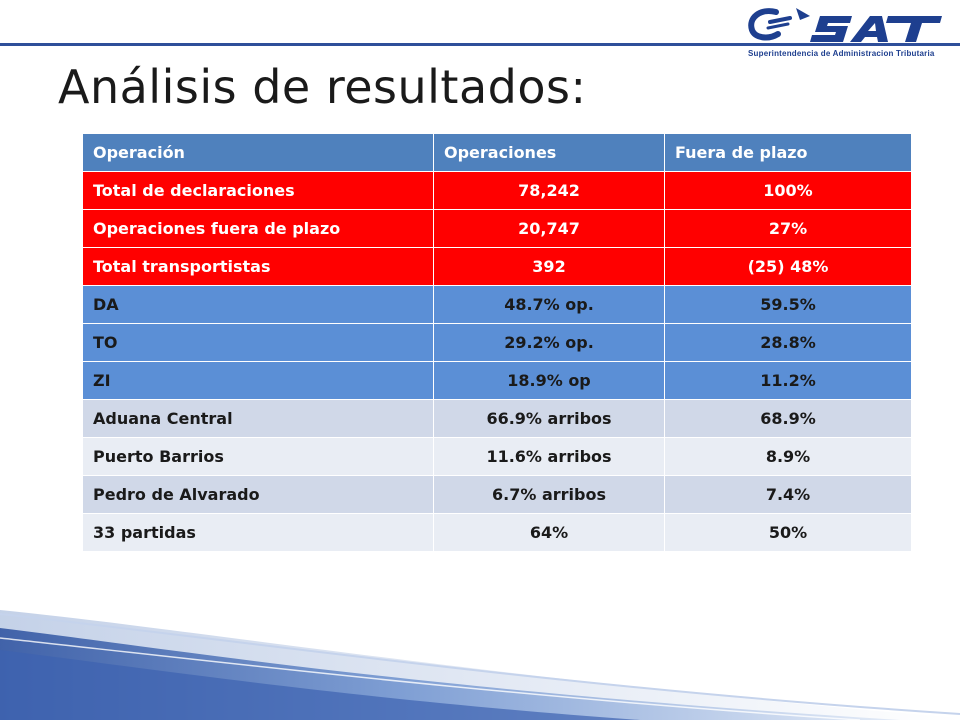 The height and width of the screenshot is (720, 960). What do you see at coordinates (549, 342) in the screenshot?
I see `table-cell: 29.2% op.` at bounding box center [549, 342].